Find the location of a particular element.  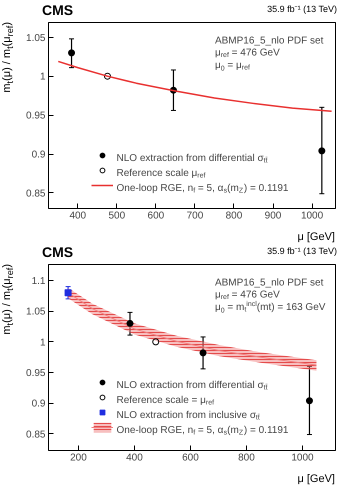

line-series is located at coordinates (195, 86).